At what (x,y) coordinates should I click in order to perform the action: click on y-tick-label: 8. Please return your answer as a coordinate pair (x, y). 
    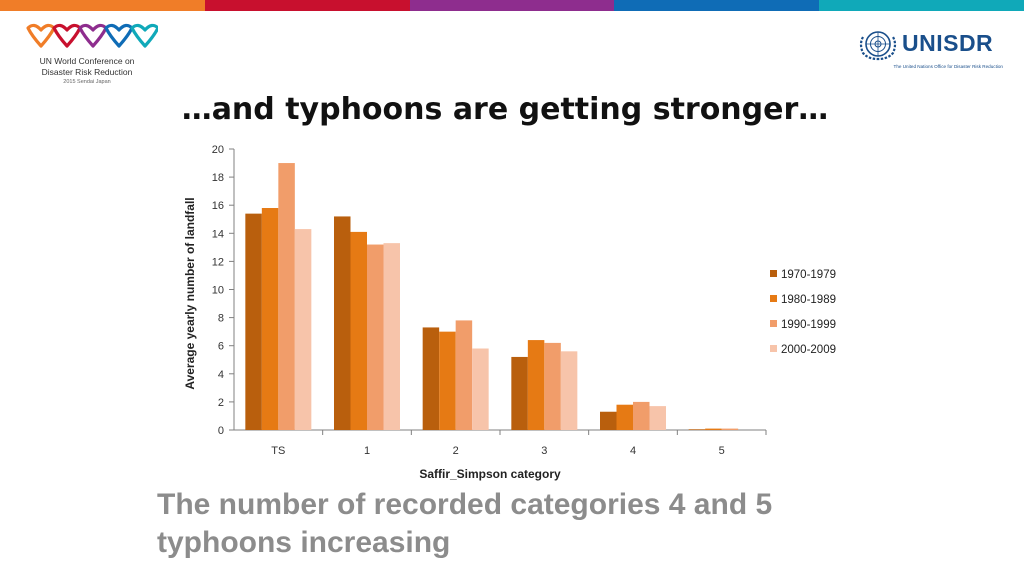
    Looking at the image, I should click on (221, 319).